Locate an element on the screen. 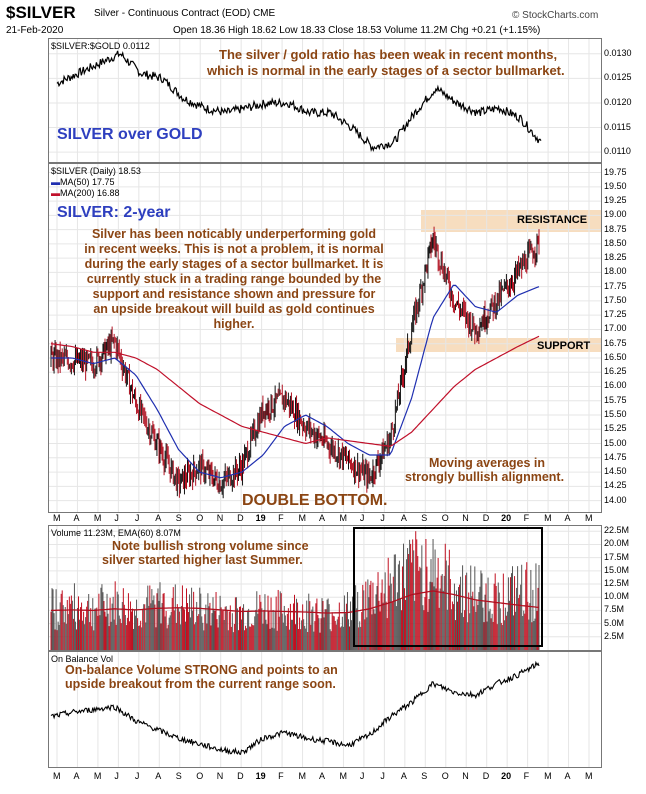  y-tick-label: 17.75 is located at coordinates (615, 285).